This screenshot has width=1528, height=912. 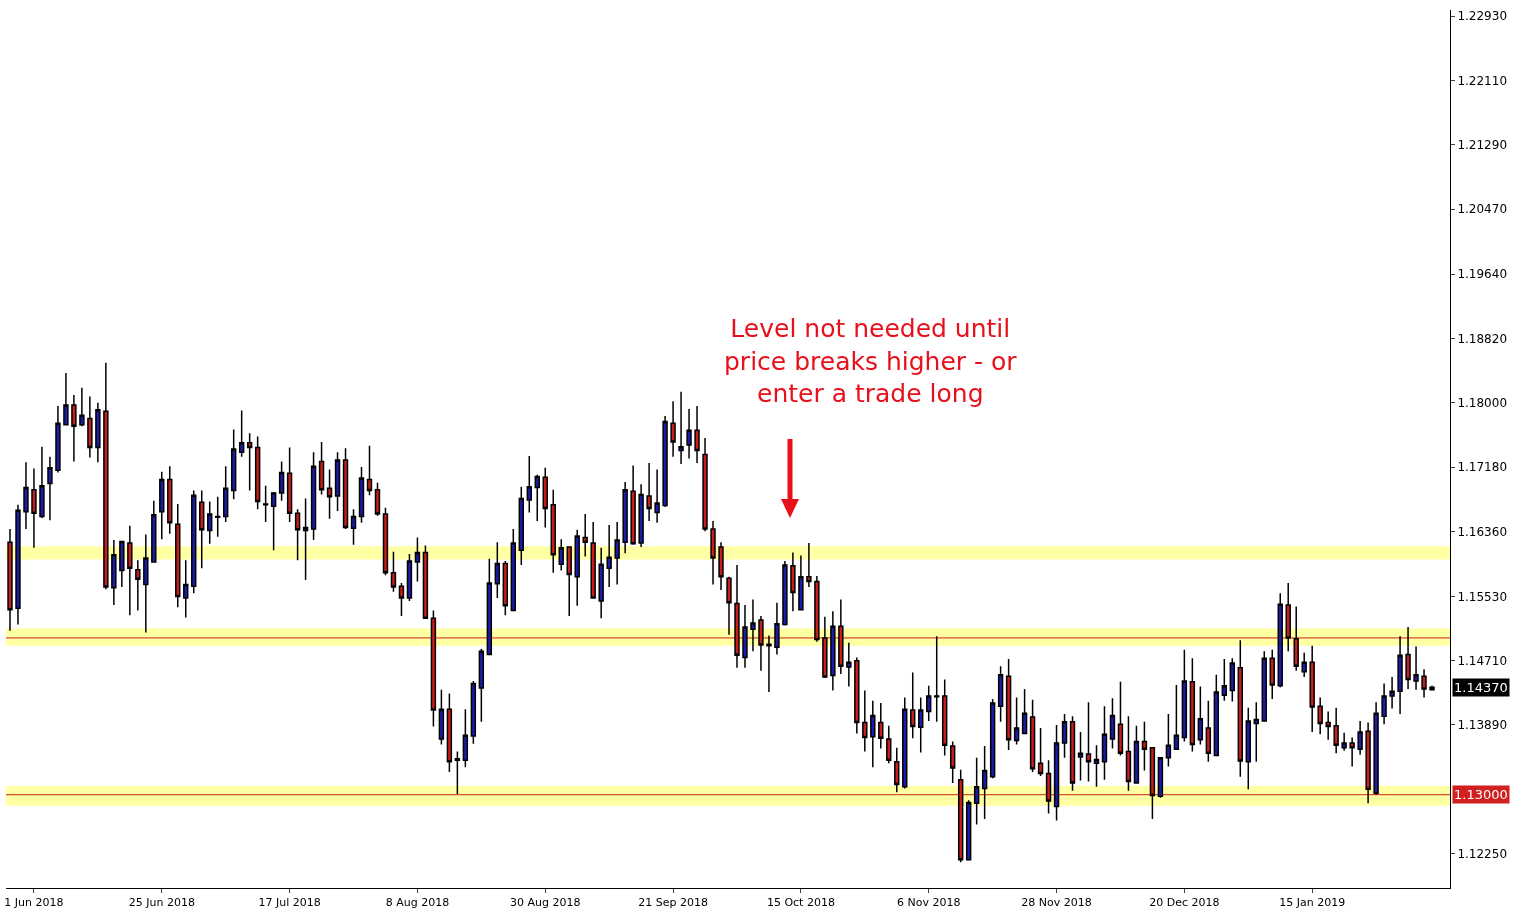 What do you see at coordinates (1184, 903) in the screenshot?
I see `x-tick-label: 20 Dec 2018` at bounding box center [1184, 903].